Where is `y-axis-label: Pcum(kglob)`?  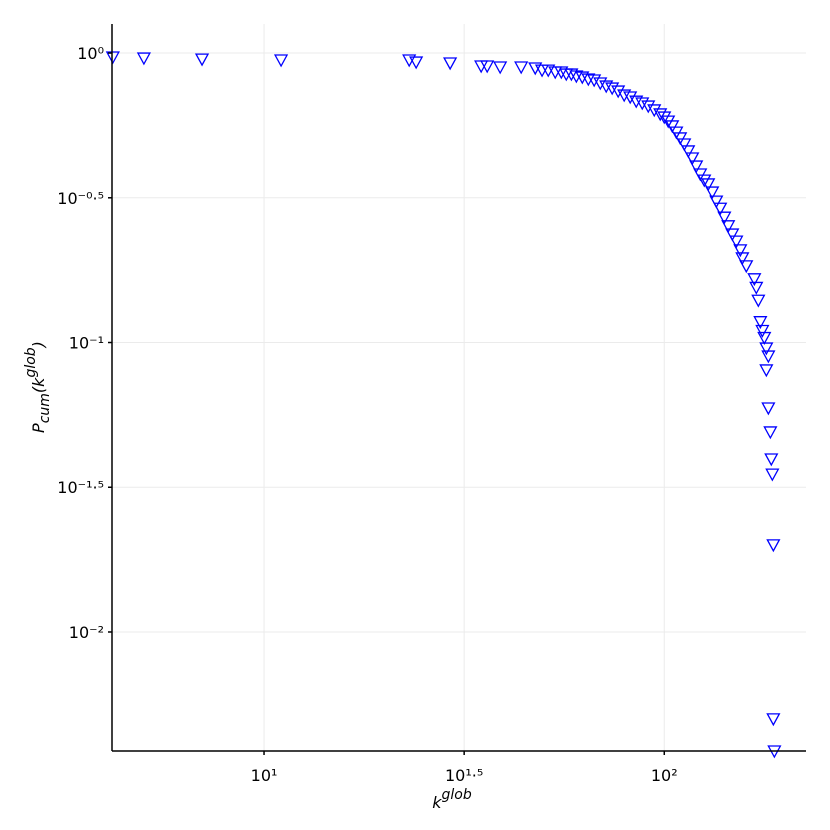 y-axis-label: Pcum(kglob) is located at coordinates (38, 387).